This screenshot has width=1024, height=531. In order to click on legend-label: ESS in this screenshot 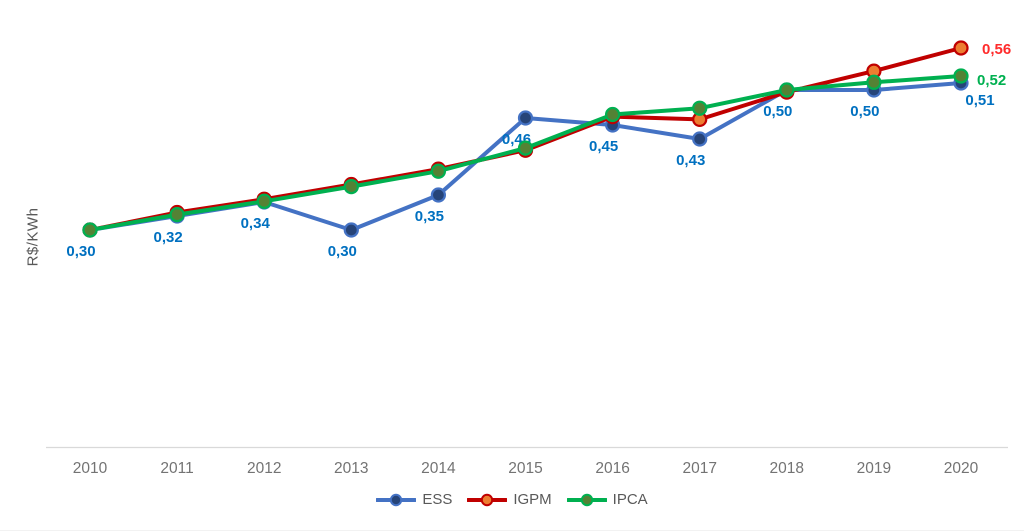, I will do `click(437, 499)`.